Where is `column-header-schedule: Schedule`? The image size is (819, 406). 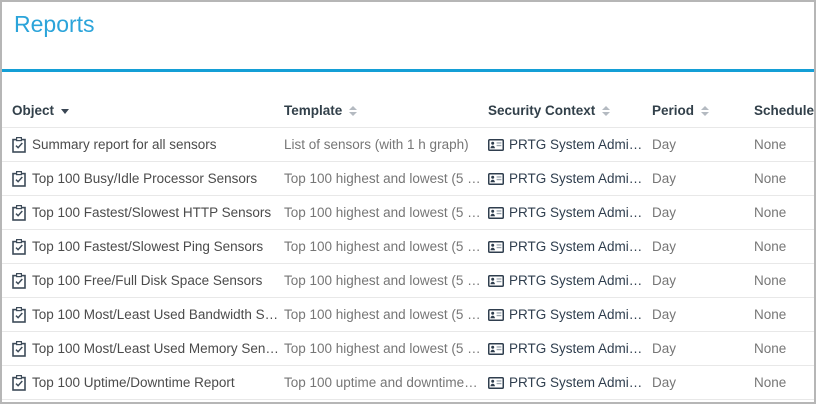
column-header-schedule: Schedule is located at coordinates (784, 110).